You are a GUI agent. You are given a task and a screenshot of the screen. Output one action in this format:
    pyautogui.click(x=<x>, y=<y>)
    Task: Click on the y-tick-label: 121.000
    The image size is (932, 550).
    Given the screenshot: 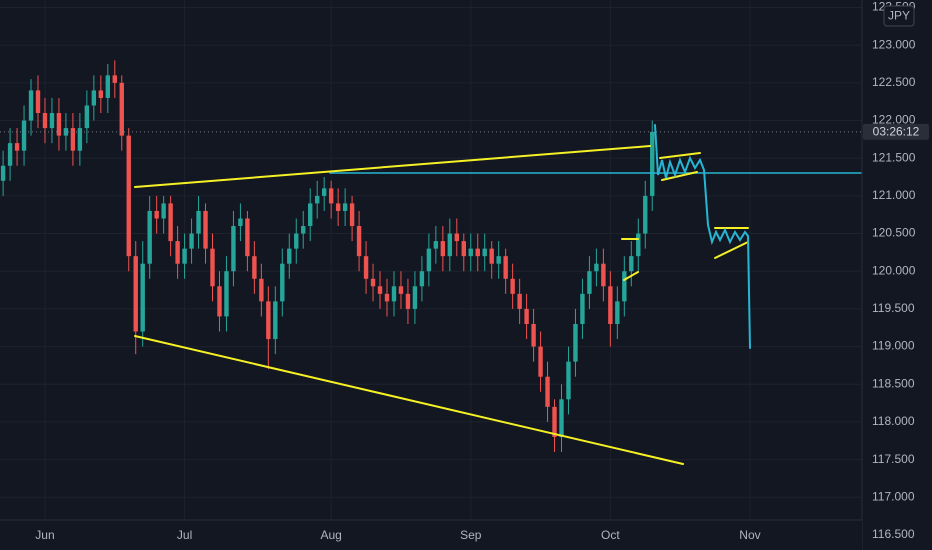 What is the action you would take?
    pyautogui.click(x=894, y=195)
    